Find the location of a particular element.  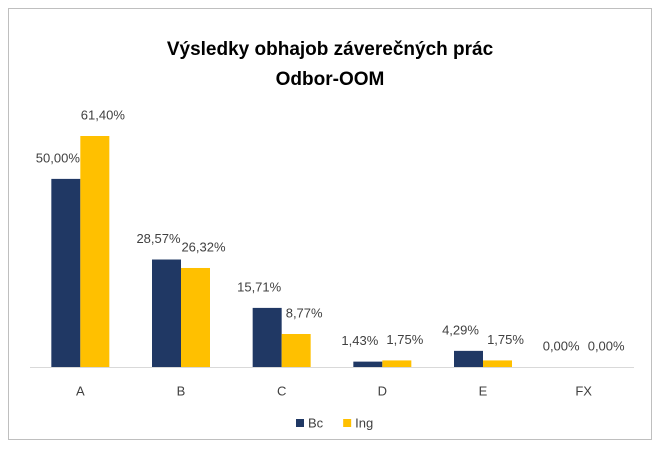

x-tick-label: E is located at coordinates (483, 390).